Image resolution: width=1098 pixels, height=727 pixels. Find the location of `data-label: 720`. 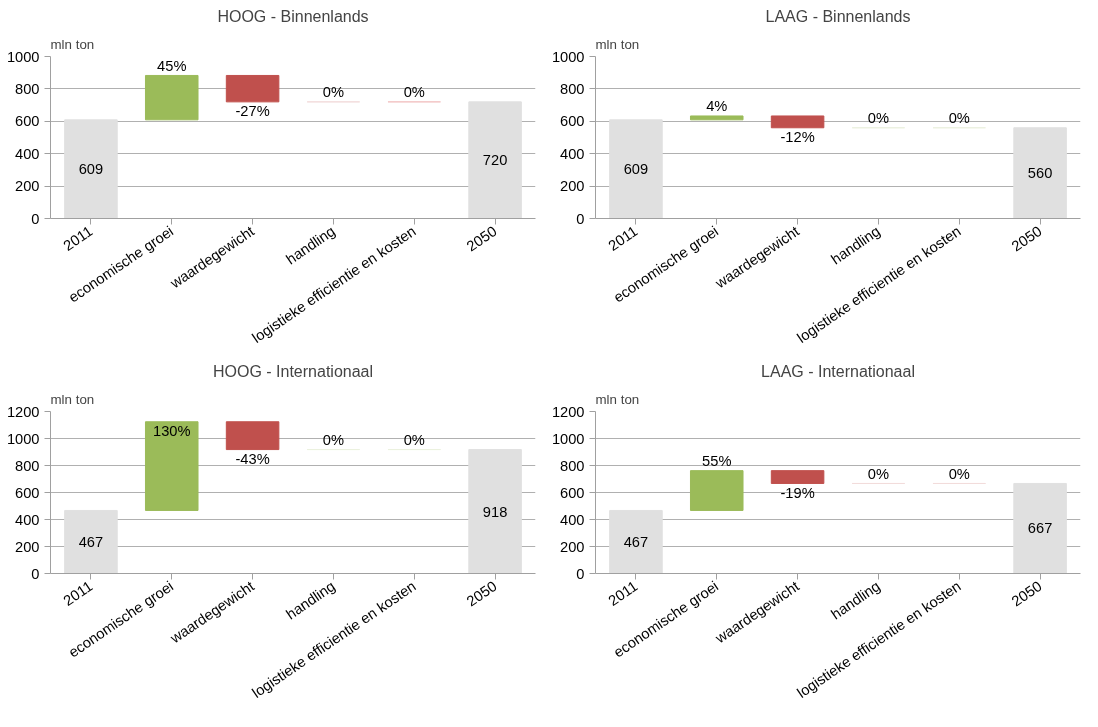

data-label: 720 is located at coordinates (495, 160).